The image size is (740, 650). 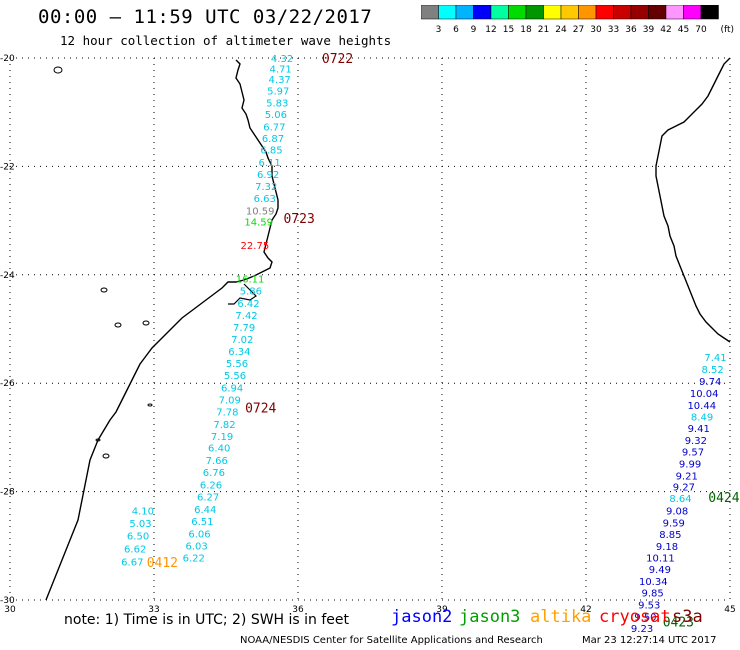 I want to click on wave-height-label: 7.32, so click(x=266, y=187).